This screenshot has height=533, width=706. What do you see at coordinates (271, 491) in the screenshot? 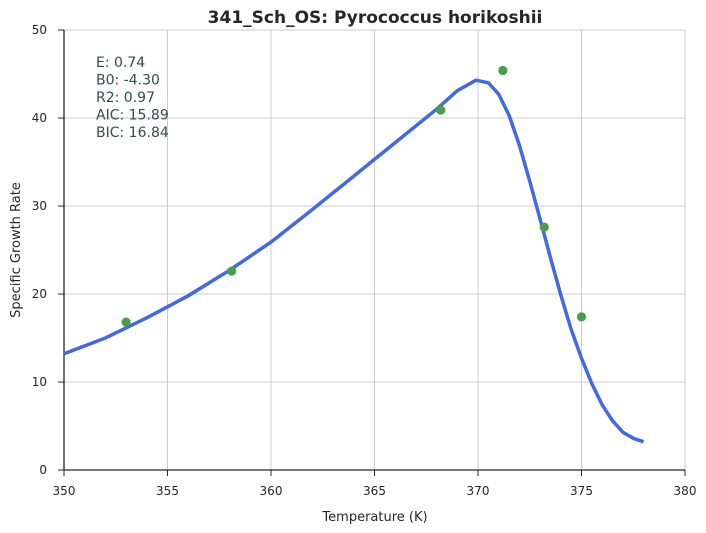
I see `x-tick-label: 360` at bounding box center [271, 491].